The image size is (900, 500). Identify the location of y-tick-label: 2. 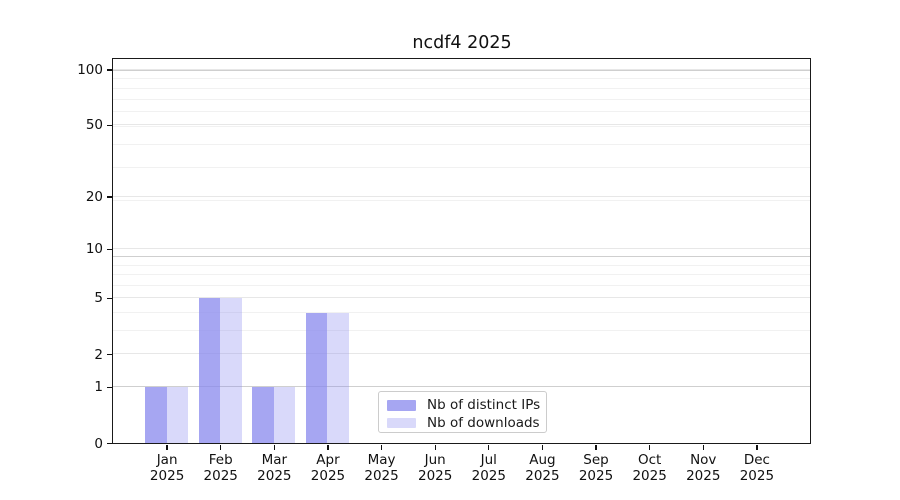
(98, 354).